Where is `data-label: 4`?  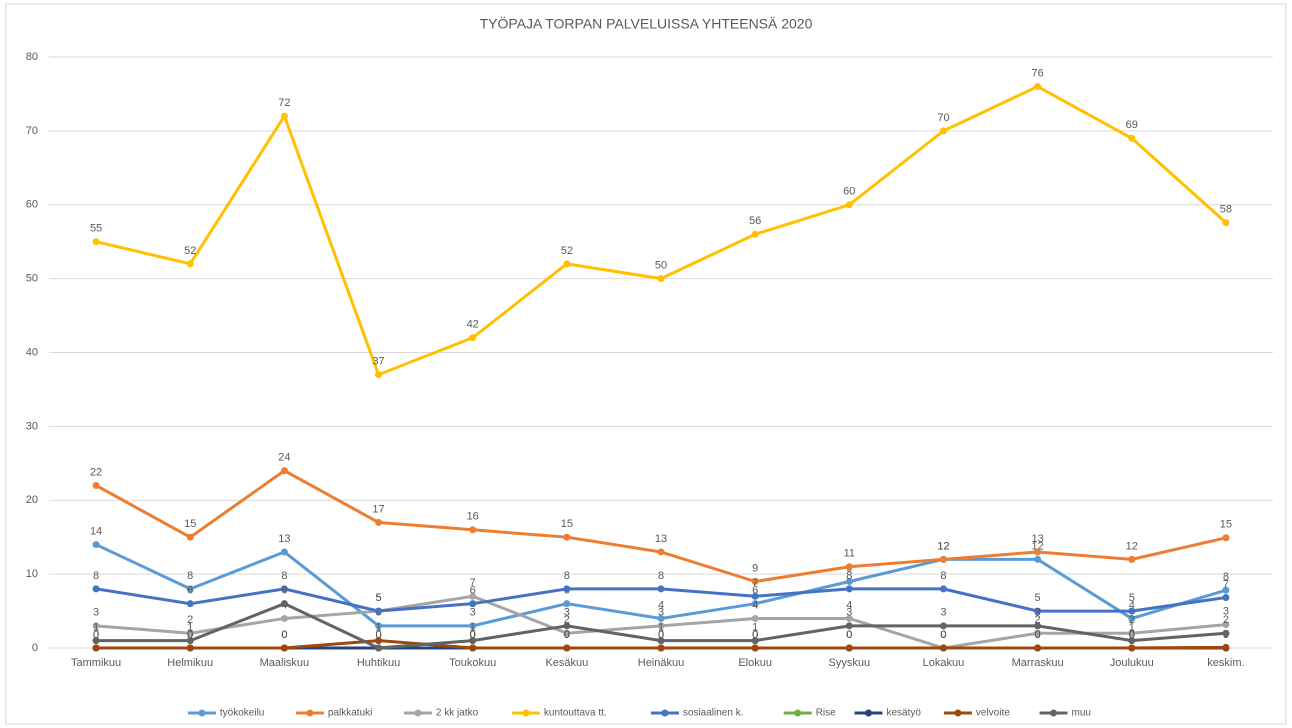 data-label: 4 is located at coordinates (1132, 605).